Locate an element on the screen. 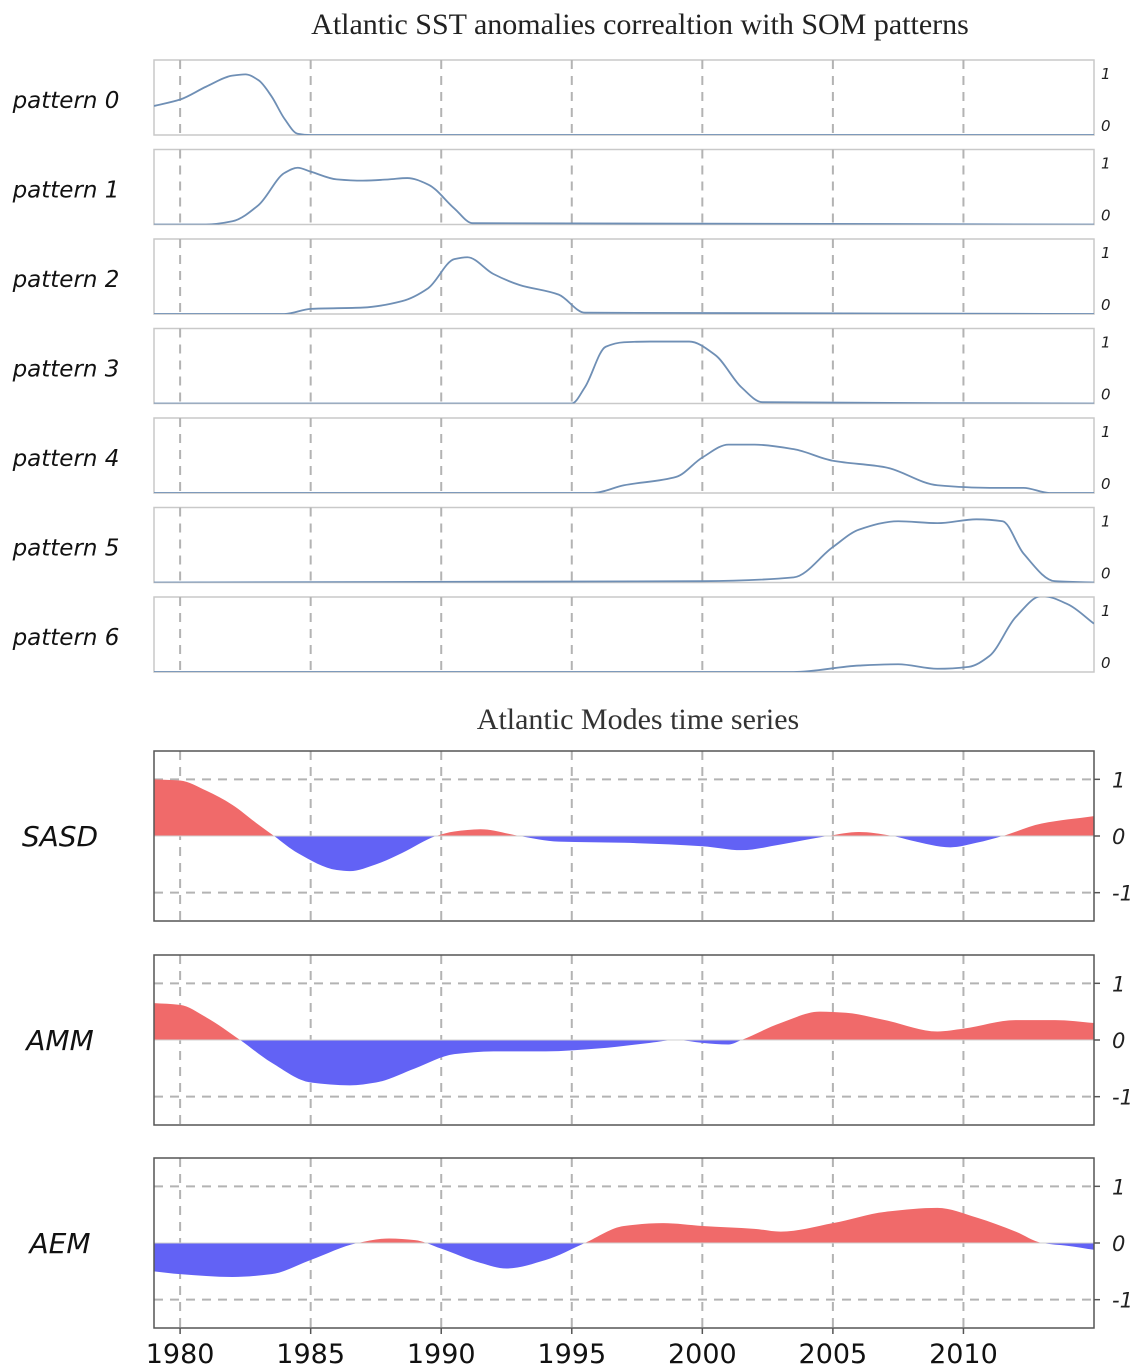 The height and width of the screenshot is (1365, 1132). panel-pattern-4: pattern 4 1 0 is located at coordinates (561, 455).